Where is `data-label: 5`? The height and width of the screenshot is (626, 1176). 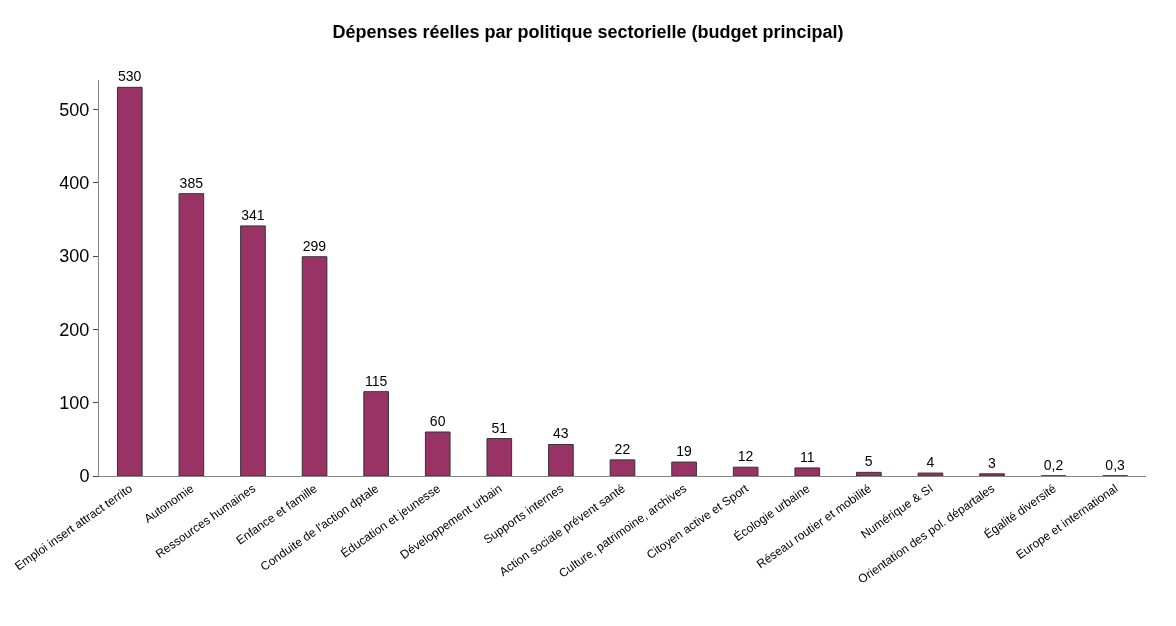
data-label: 5 is located at coordinates (868, 461).